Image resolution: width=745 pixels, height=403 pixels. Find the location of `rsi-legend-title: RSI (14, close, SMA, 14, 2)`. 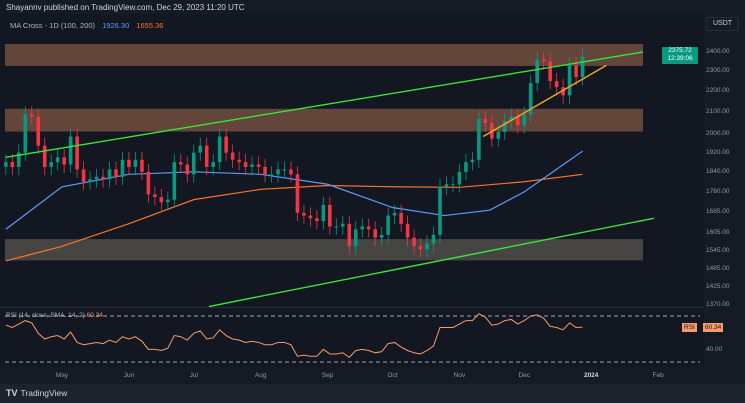

rsi-legend-title: RSI (14, close, SMA, 14, 2) is located at coordinates (45, 315).